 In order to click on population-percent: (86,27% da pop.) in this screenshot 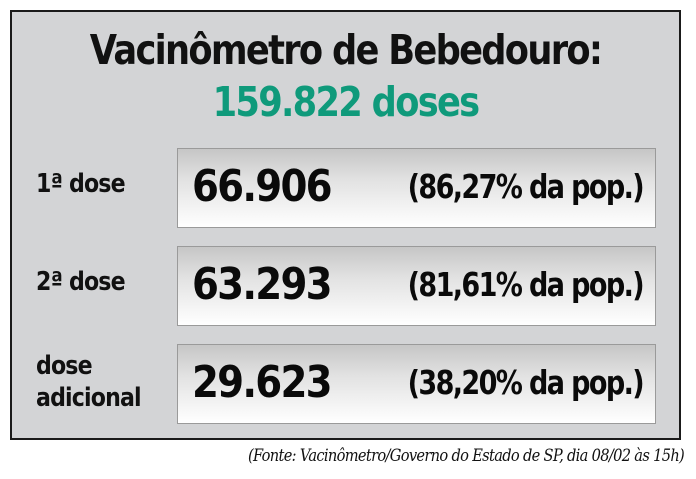, I will do `click(526, 186)`.